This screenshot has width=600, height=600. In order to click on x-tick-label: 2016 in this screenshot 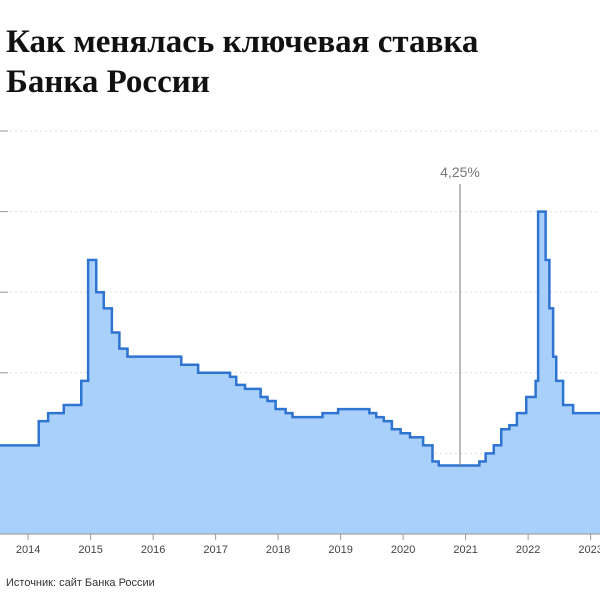, I will do `click(153, 550)`.